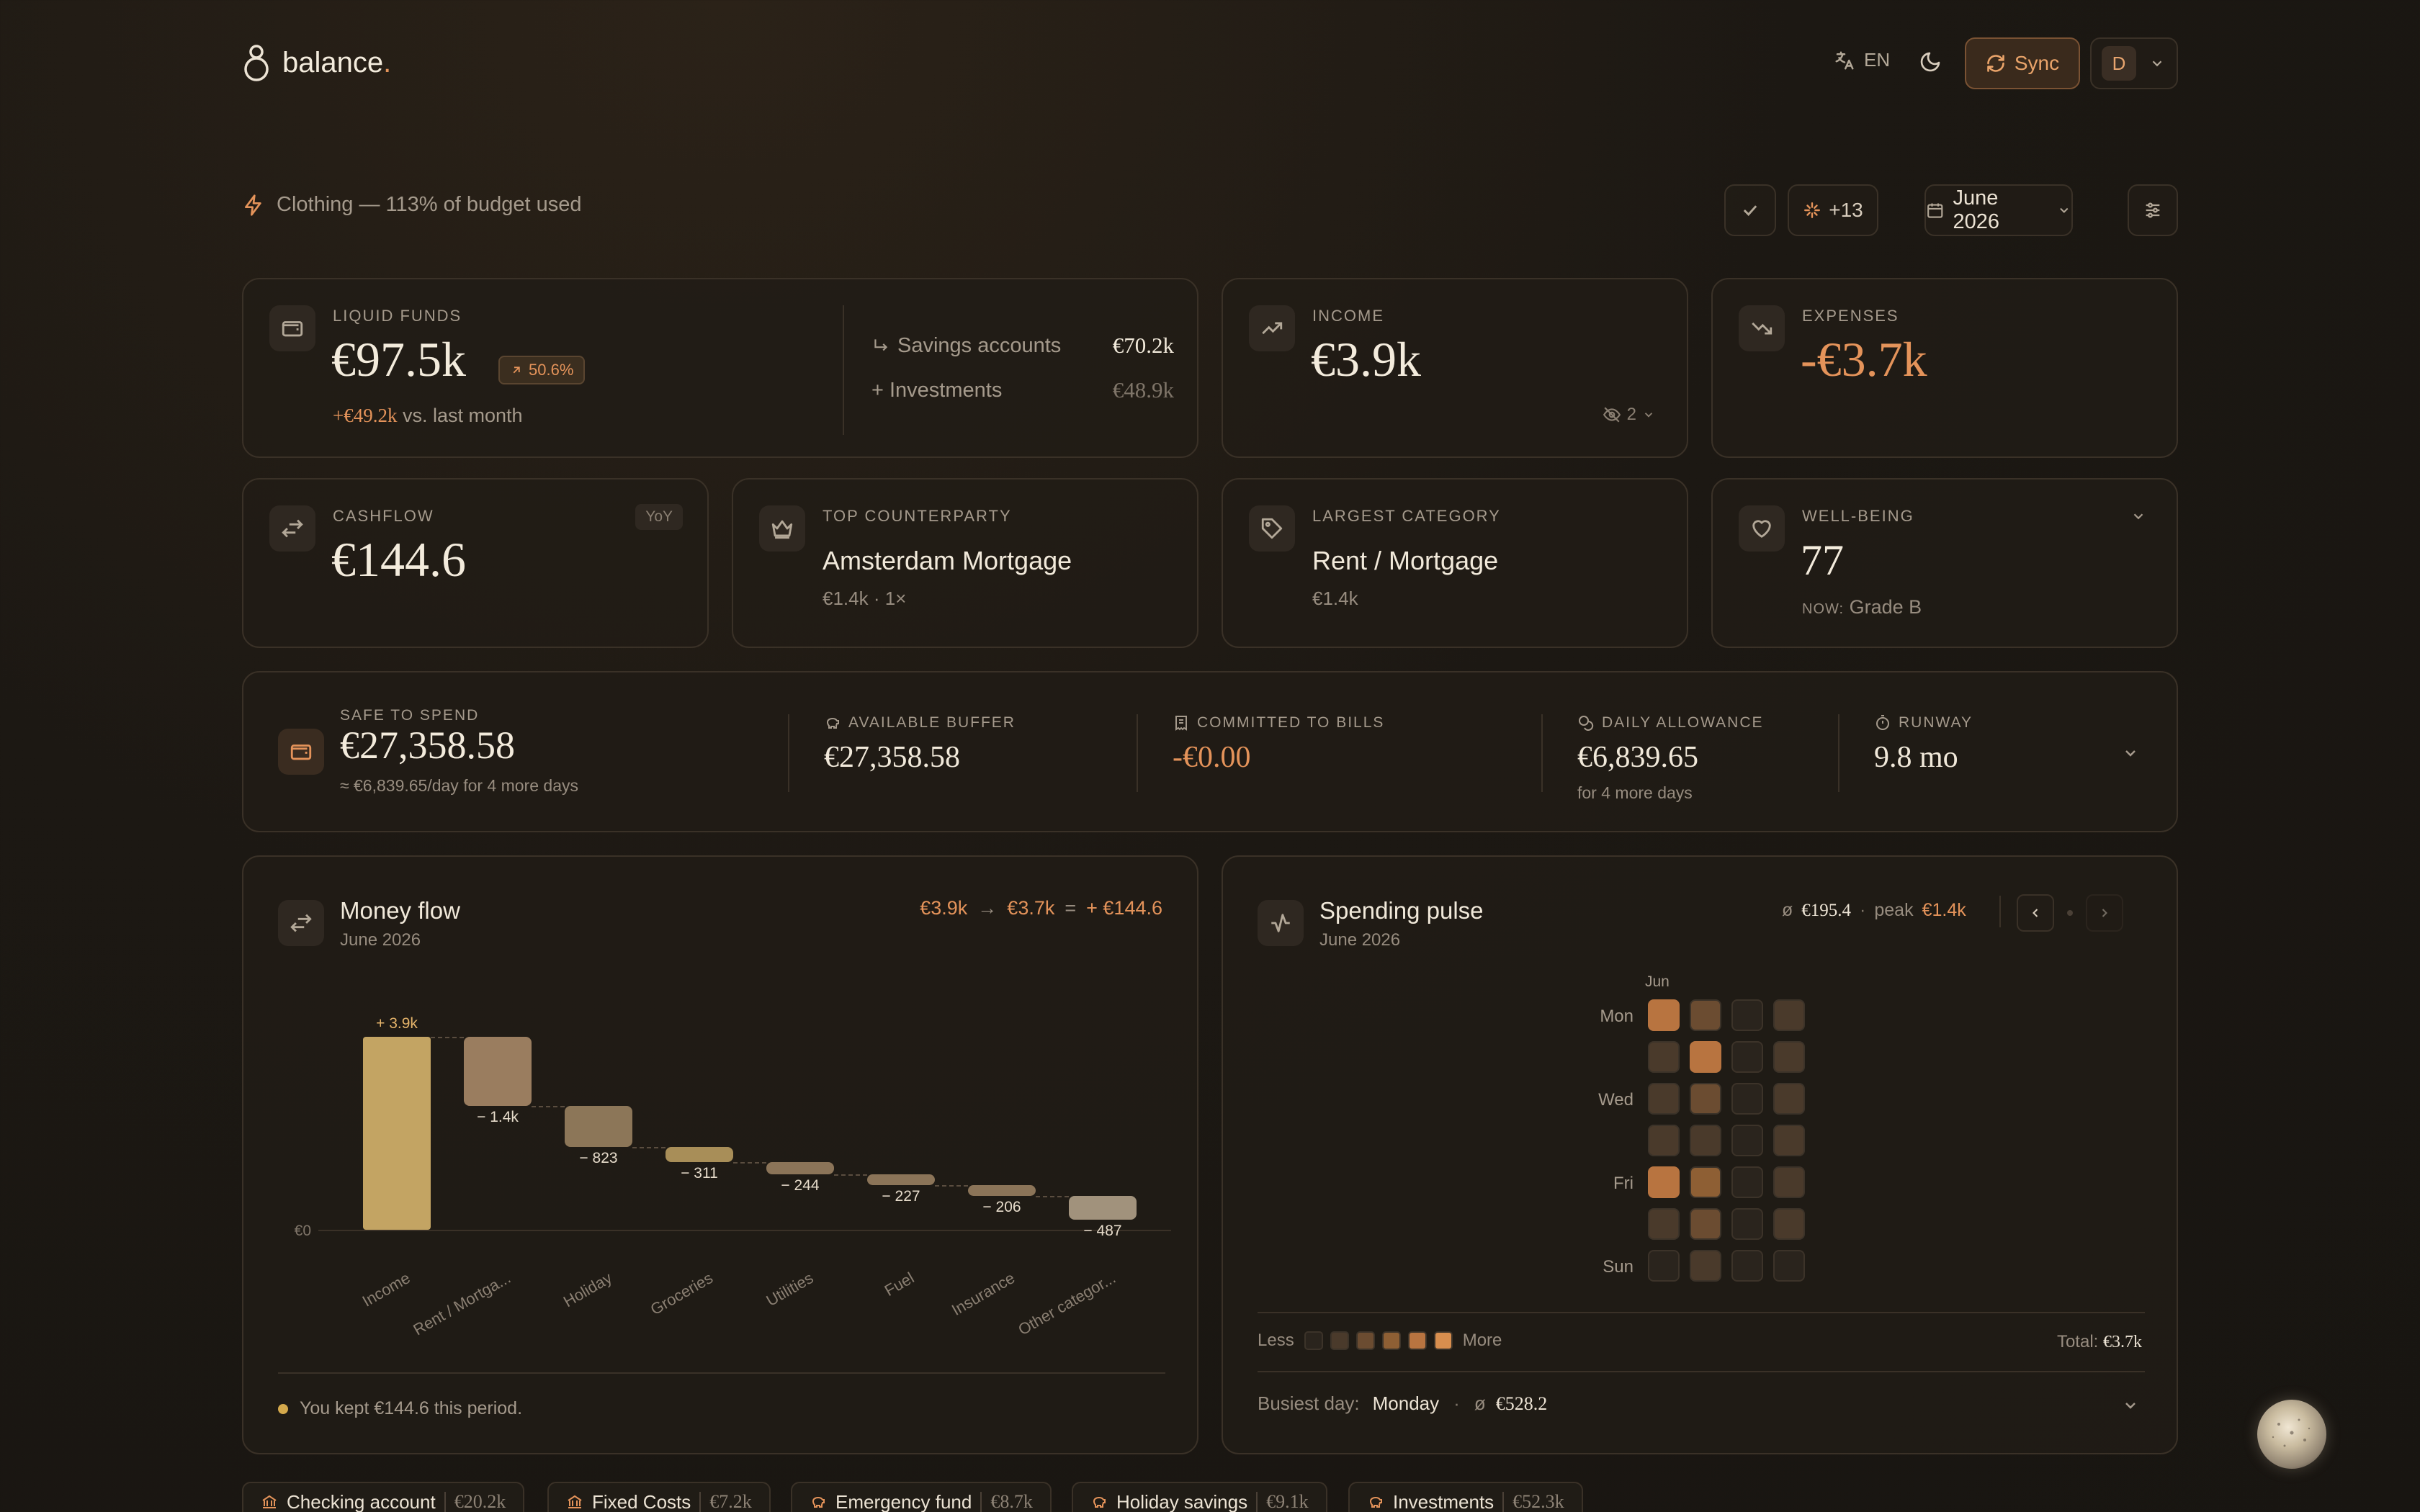 The width and height of the screenshot is (2420, 1512). Describe the element at coordinates (2153, 210) in the screenshot. I see `filter-button` at that location.